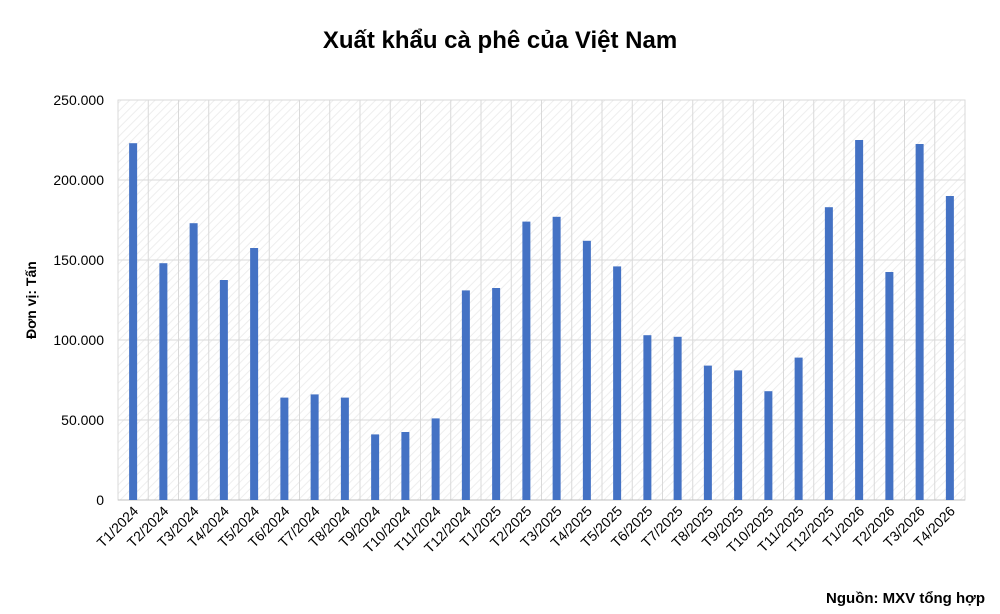  What do you see at coordinates (78, 340) in the screenshot?
I see `y-tick-label: 100.000` at bounding box center [78, 340].